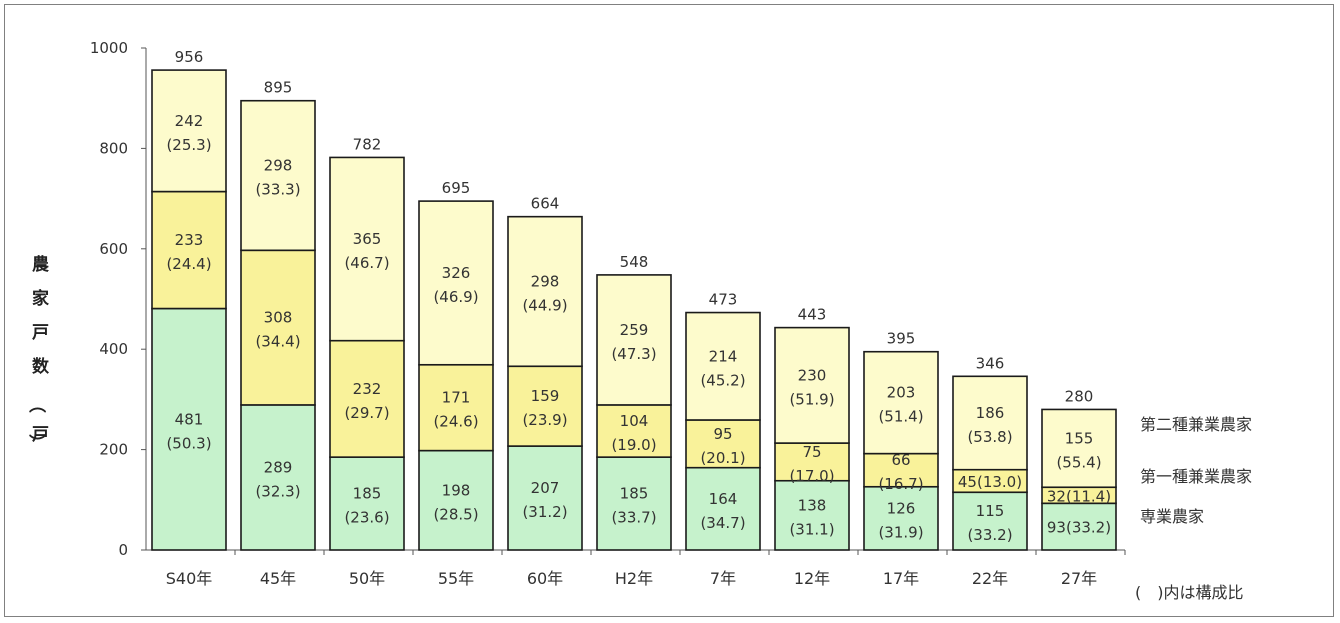 This screenshot has width=1340, height=623. What do you see at coordinates (1078, 462) in the screenshot?
I see `data-label: (55.4)` at bounding box center [1078, 462].